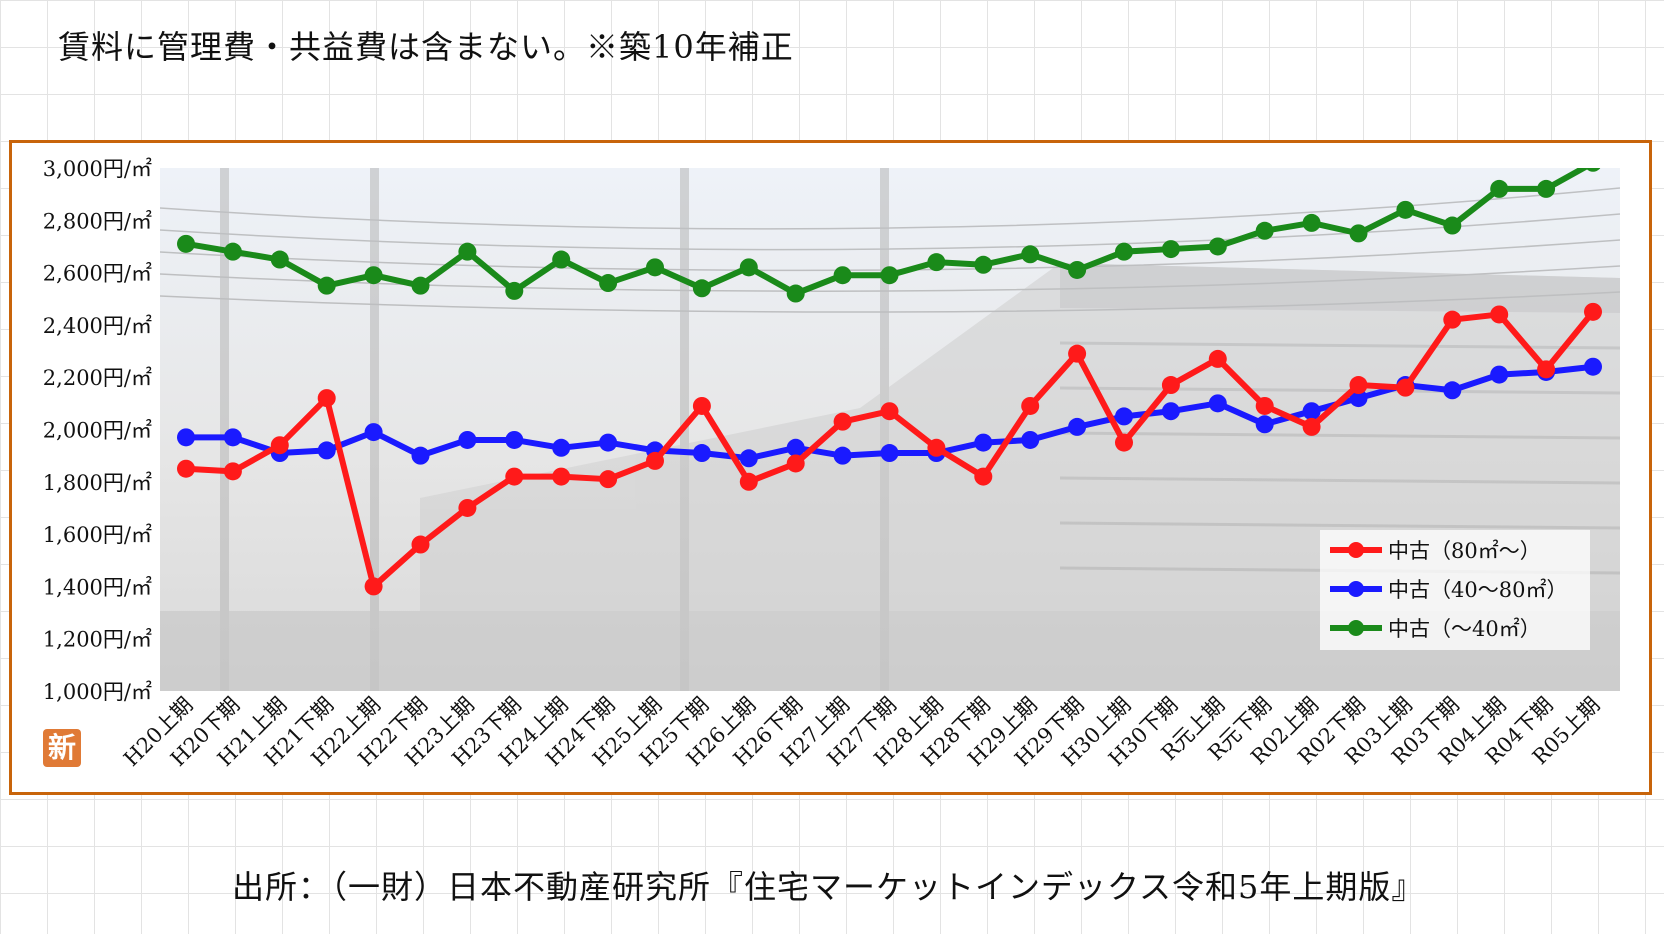  Describe the element at coordinates (97, 692) in the screenshot. I see `y-tick-label: 1,000円/㎡` at that location.